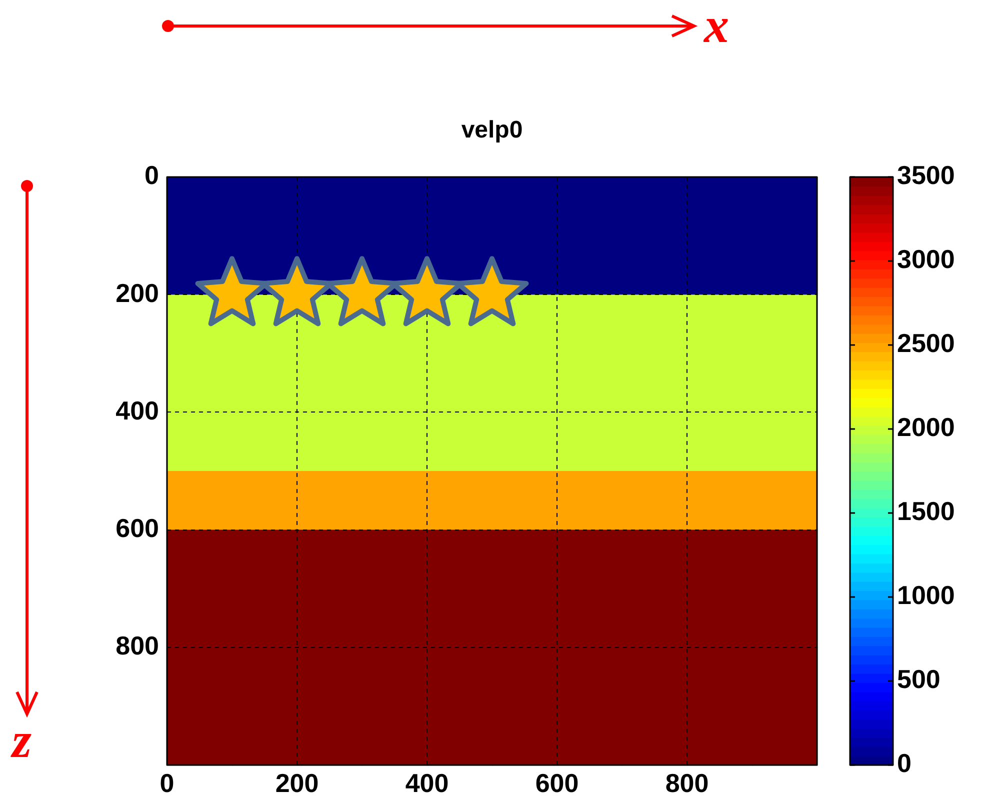  I want to click on chart-title: velp0, so click(492, 130).